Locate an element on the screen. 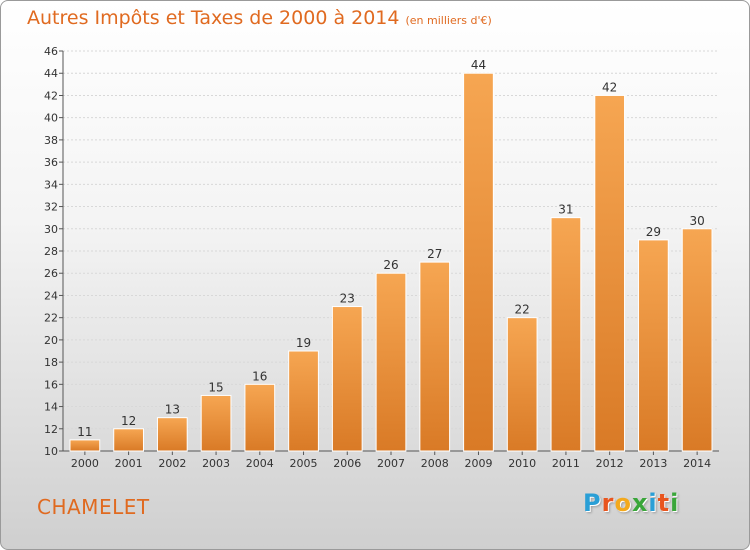  y-tick-label: 30 is located at coordinates (51, 229).